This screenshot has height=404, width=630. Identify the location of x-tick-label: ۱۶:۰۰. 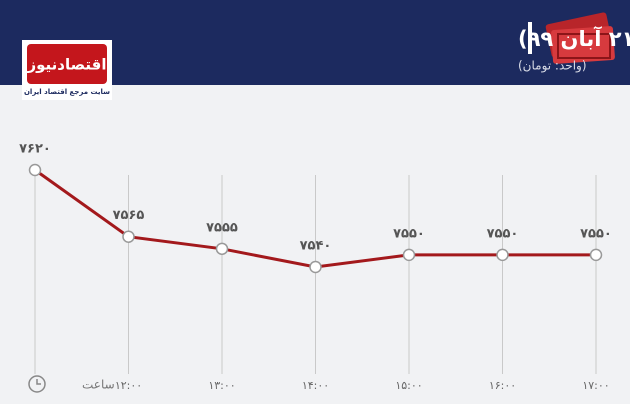
(502, 385).